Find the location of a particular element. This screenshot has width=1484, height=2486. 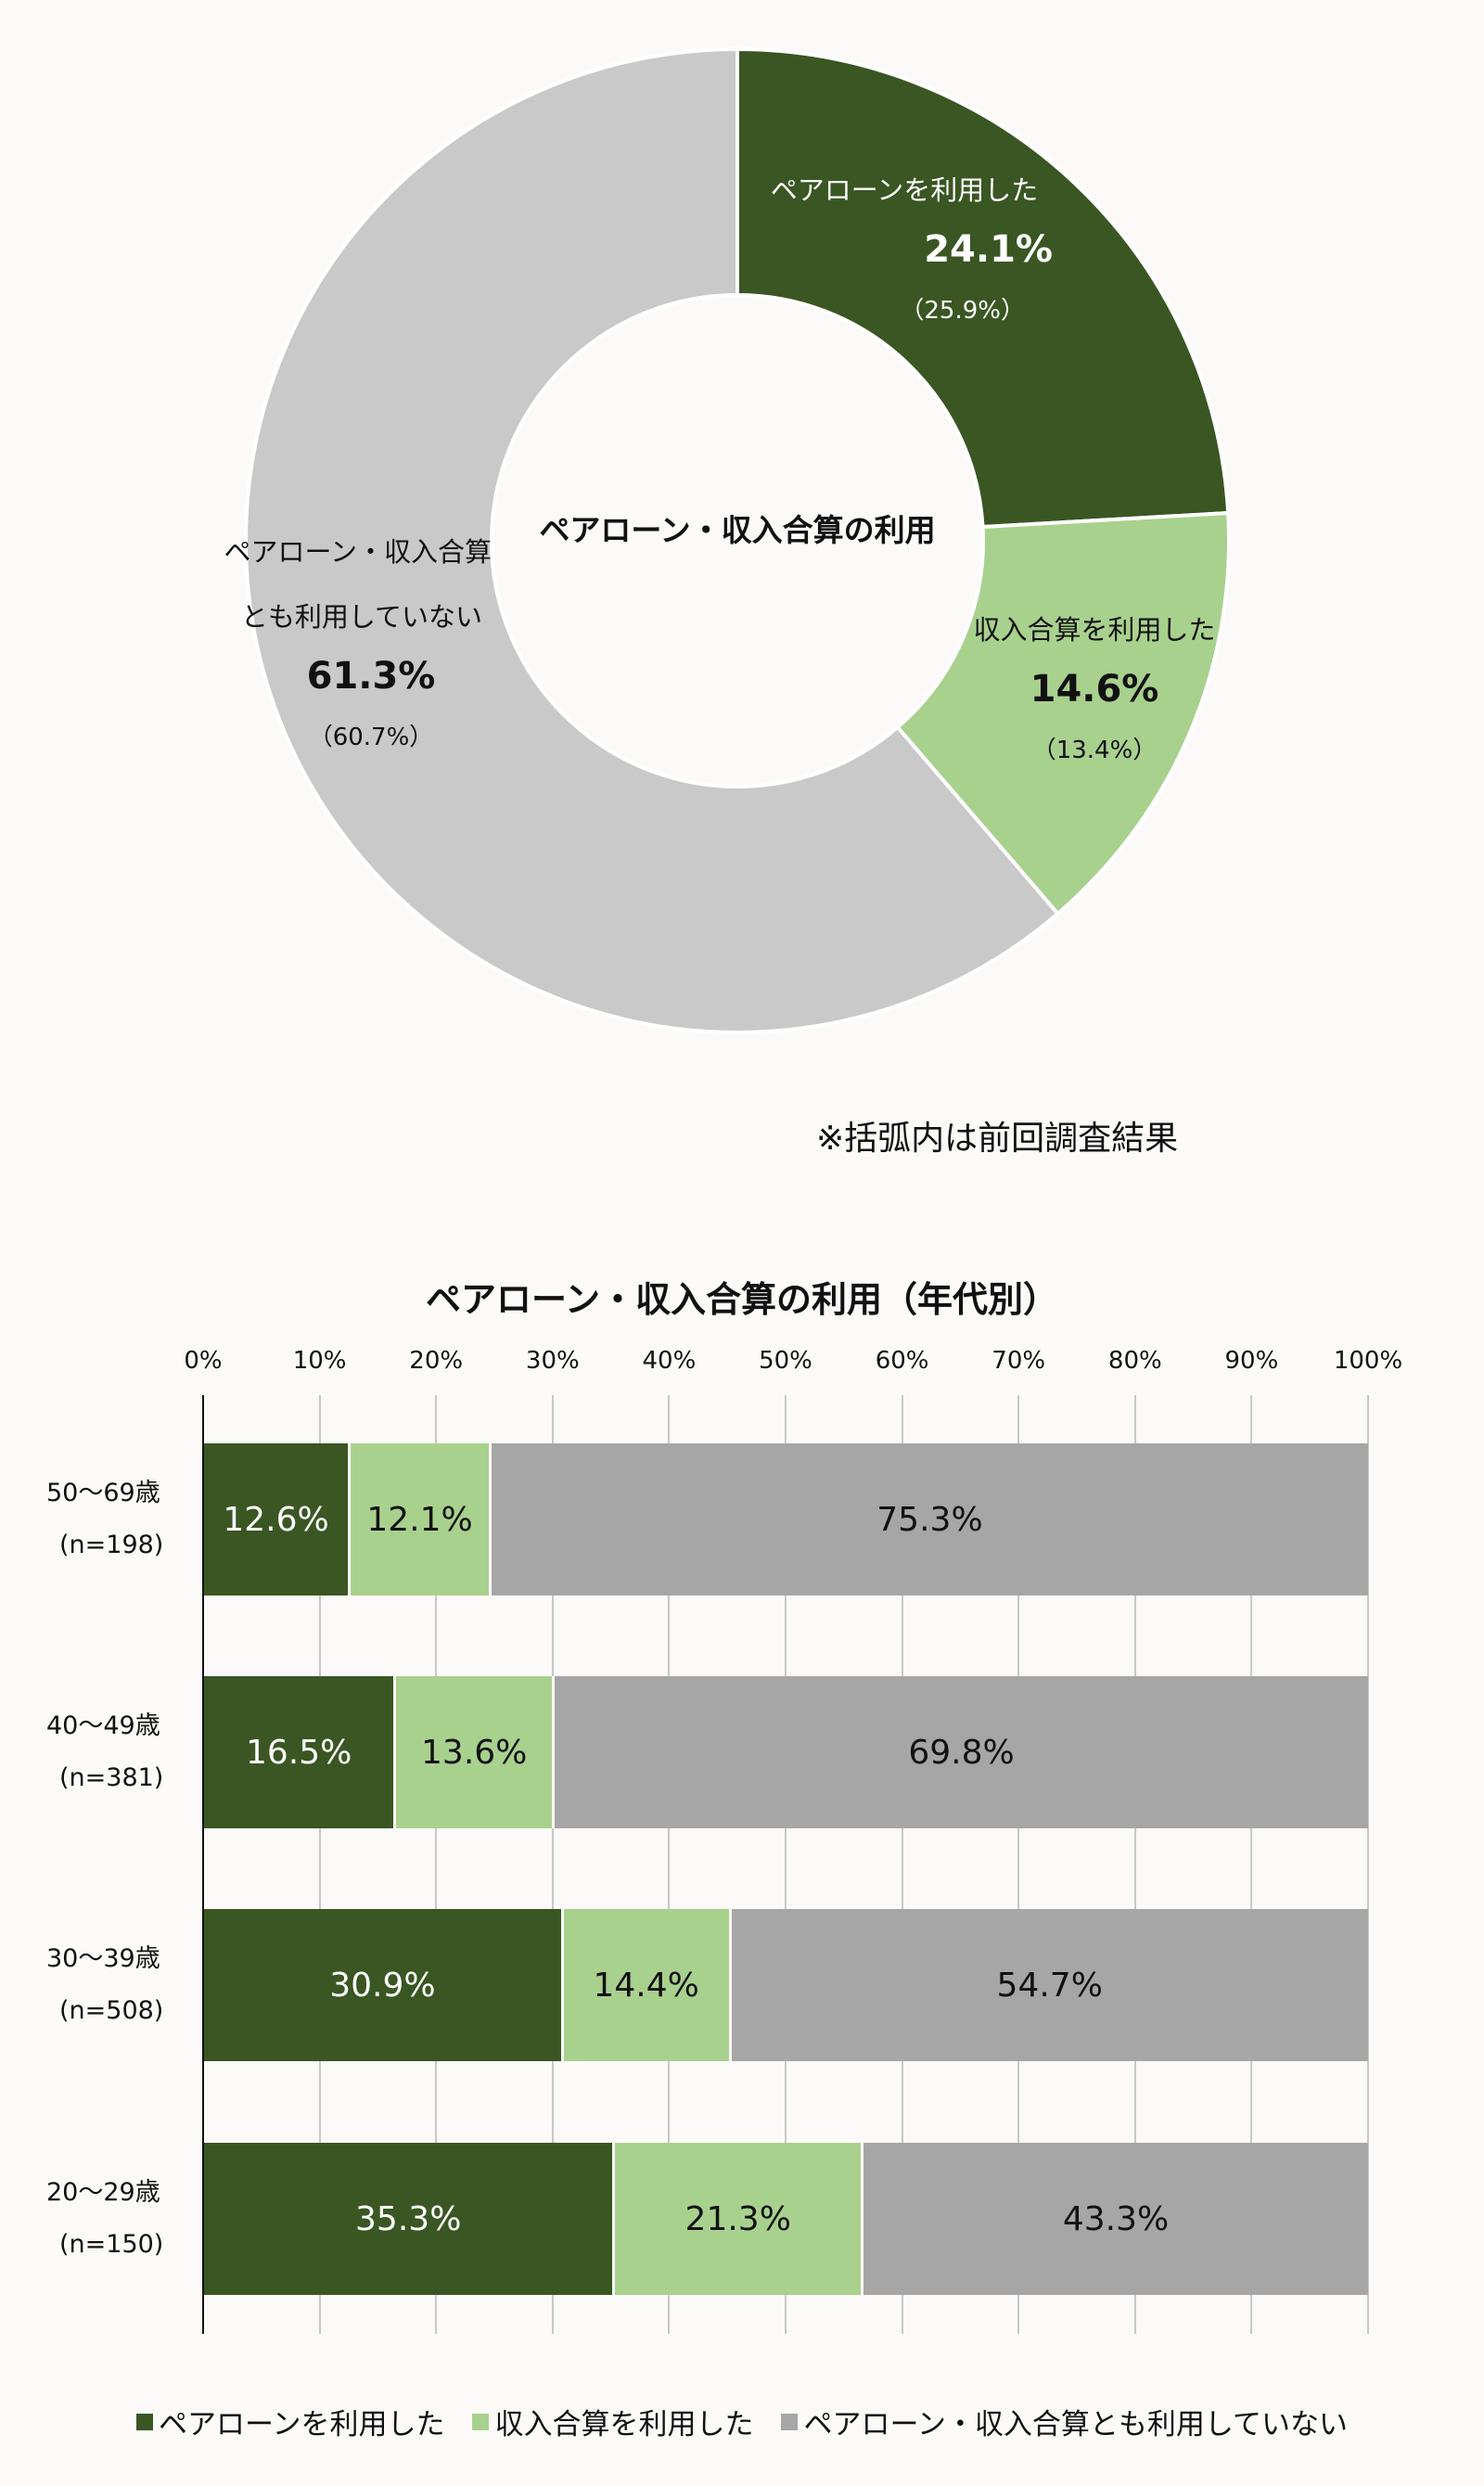

legend-item-neither: ペアローン・収入合算とも利用していない is located at coordinates (1064, 2421).